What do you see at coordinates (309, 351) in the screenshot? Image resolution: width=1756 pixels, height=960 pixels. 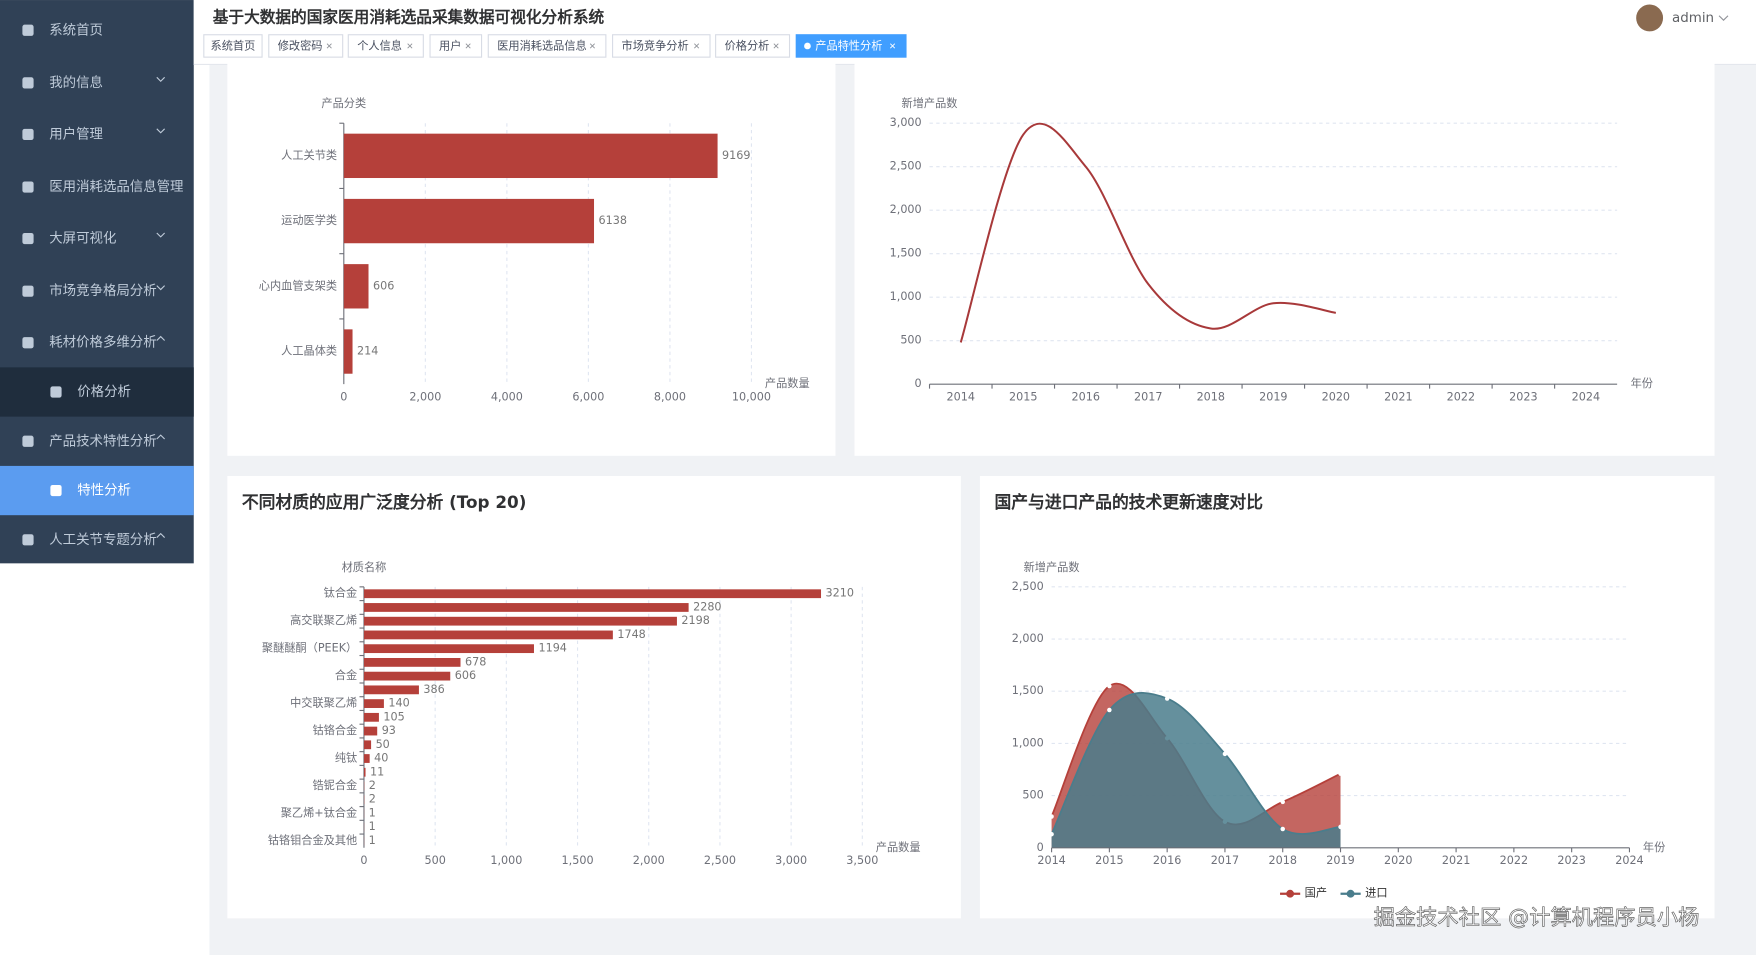 I see `y-category-label: 人工晶体类` at bounding box center [309, 351].